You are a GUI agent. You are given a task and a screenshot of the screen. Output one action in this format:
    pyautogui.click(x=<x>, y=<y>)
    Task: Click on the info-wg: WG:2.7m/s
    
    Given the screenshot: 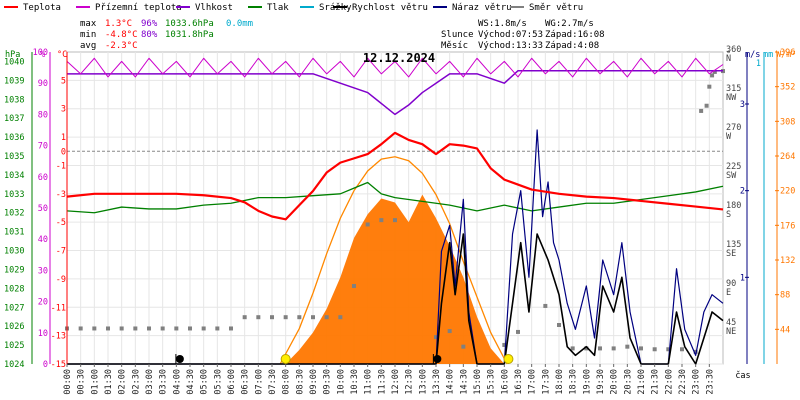 What is the action you would take?
    pyautogui.click(x=569, y=24)
    